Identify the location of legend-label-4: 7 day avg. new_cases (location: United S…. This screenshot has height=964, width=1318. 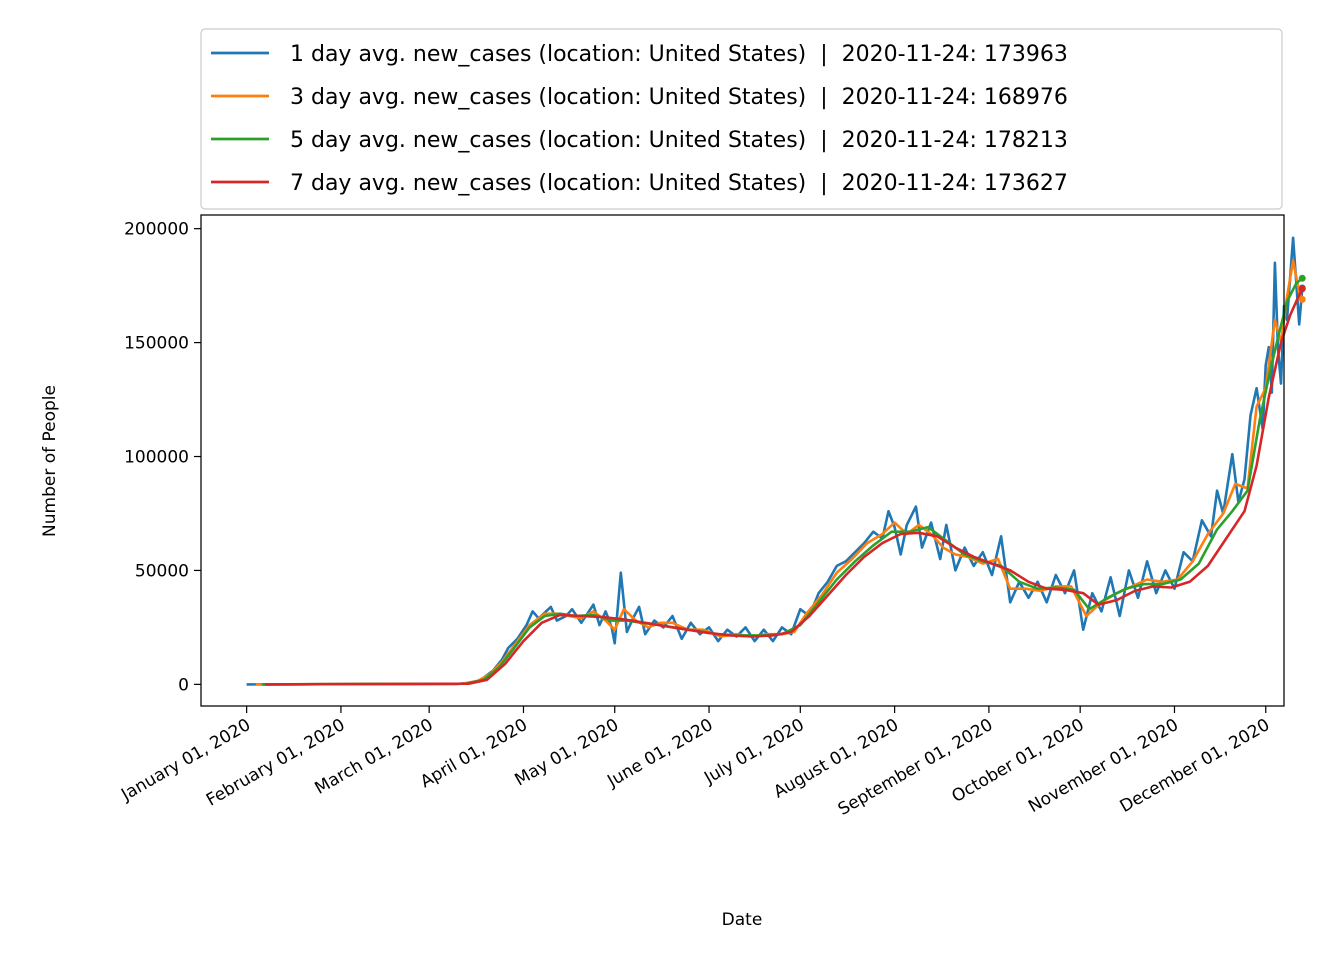
(679, 183).